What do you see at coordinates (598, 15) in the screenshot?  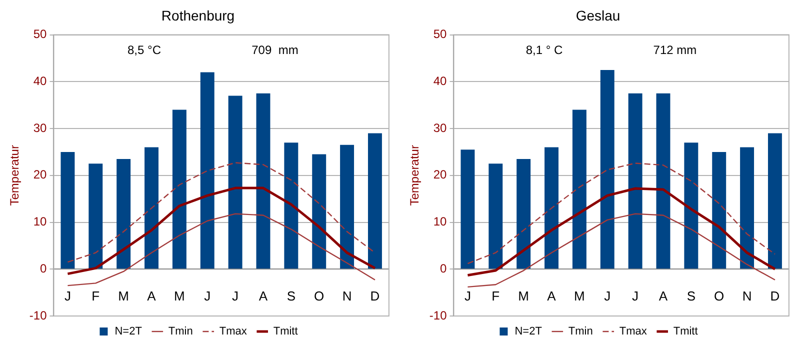 I see `chart-title: Geslau` at bounding box center [598, 15].